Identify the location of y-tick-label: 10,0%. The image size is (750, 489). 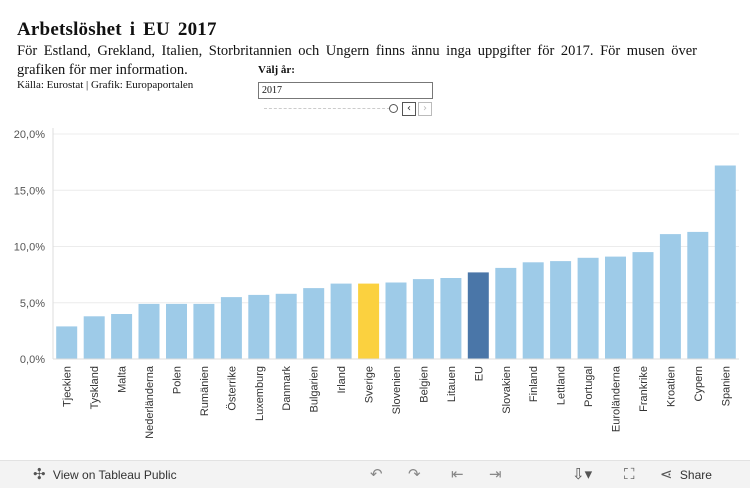
(29, 248).